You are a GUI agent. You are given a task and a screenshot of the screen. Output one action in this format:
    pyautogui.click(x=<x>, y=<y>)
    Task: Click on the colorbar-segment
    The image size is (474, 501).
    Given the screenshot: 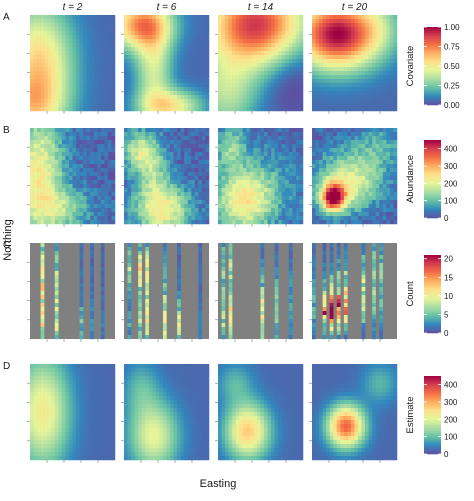 What is the action you would take?
    pyautogui.click(x=432, y=157)
    